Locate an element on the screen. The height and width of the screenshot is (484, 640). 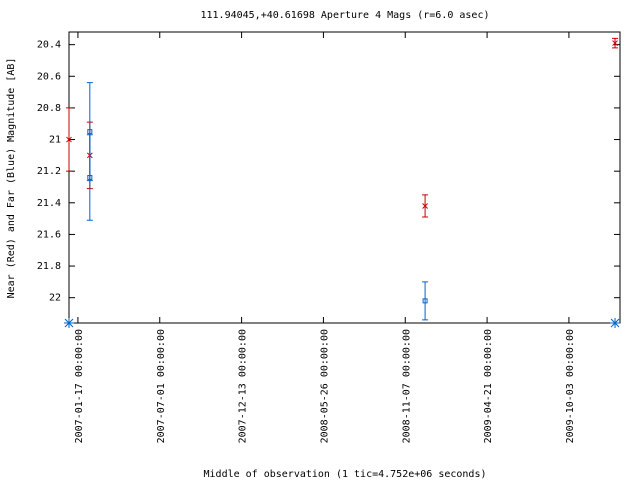
y-tick-label: 22 is located at coordinates (55, 298).